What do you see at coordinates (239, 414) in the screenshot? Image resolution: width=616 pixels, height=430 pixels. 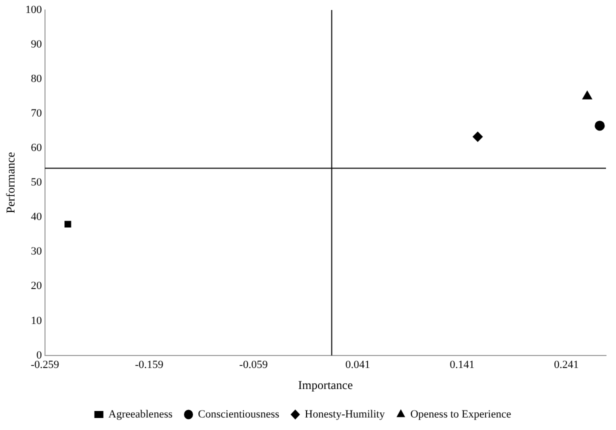 I see `legend-label: Conscientiousness` at bounding box center [239, 414].